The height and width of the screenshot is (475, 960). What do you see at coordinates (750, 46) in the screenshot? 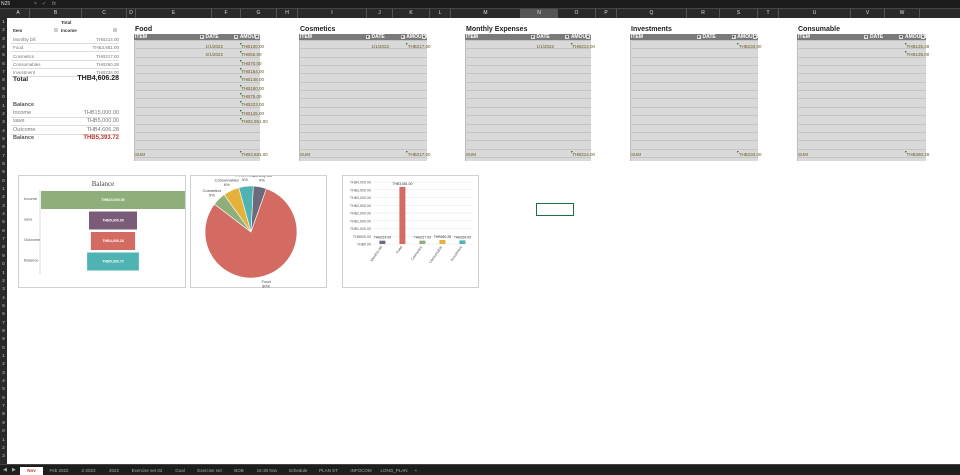
I see `amount-cell: THB234.00` at bounding box center [750, 46].